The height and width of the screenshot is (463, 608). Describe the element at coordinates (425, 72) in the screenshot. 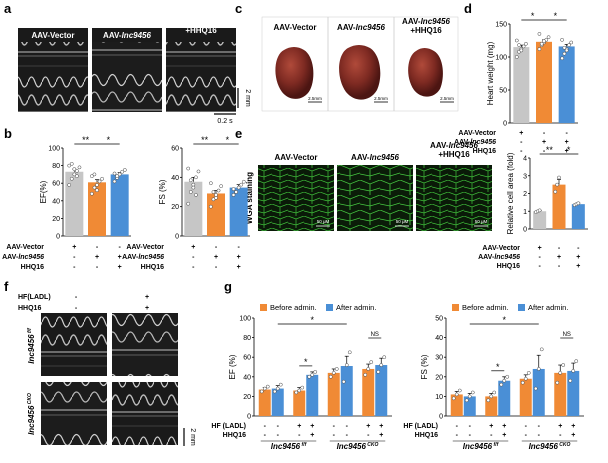

I see `heart-image-hhq` at that location.